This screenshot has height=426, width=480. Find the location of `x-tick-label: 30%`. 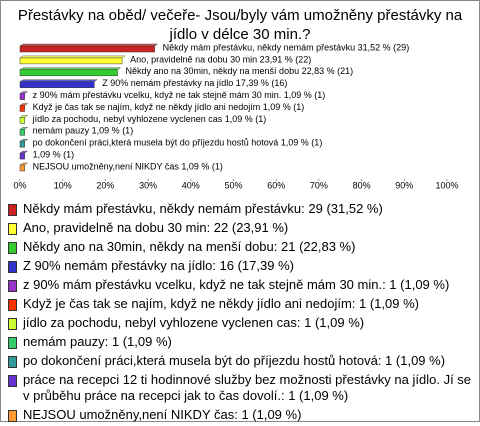

x-tick-label: 30% is located at coordinates (148, 185).